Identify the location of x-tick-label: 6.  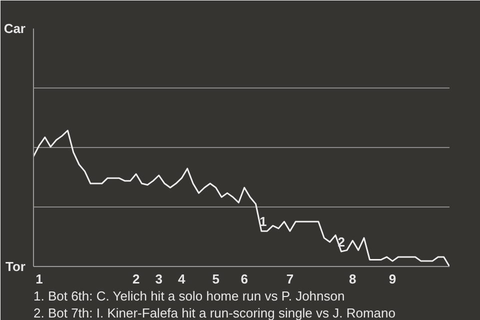
(244, 279).